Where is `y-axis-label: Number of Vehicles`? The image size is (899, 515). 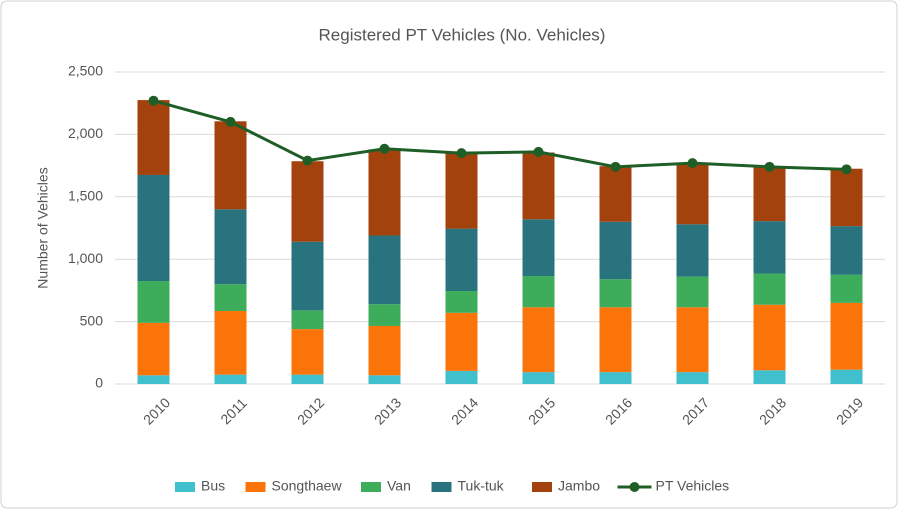 y-axis-label: Number of Vehicles is located at coordinates (43, 227).